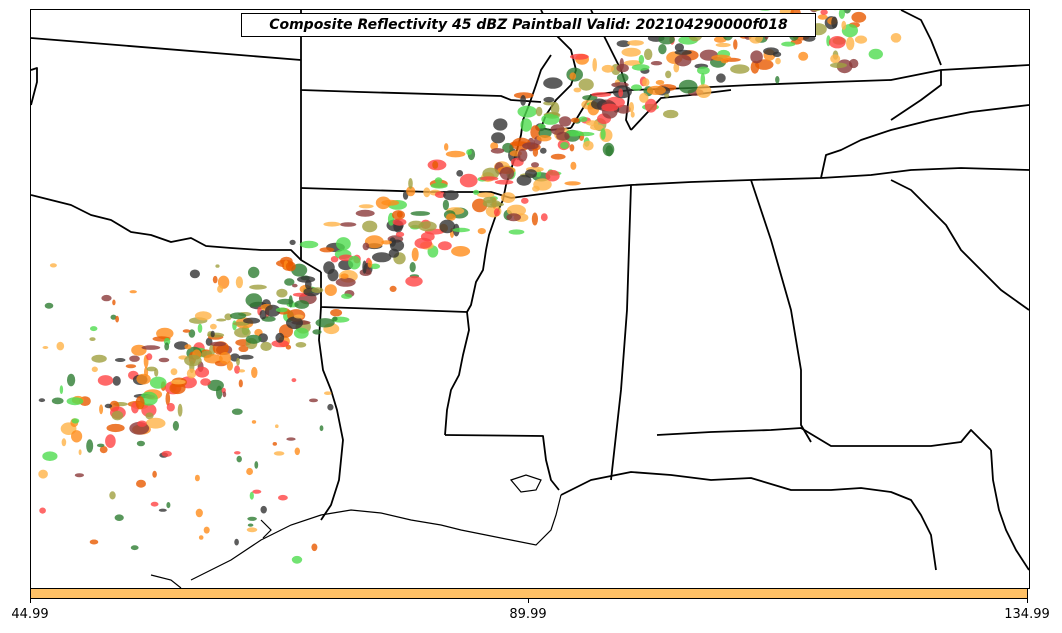  Describe the element at coordinates (356, 531) in the screenshot. I see `gulf-coastline` at that location.